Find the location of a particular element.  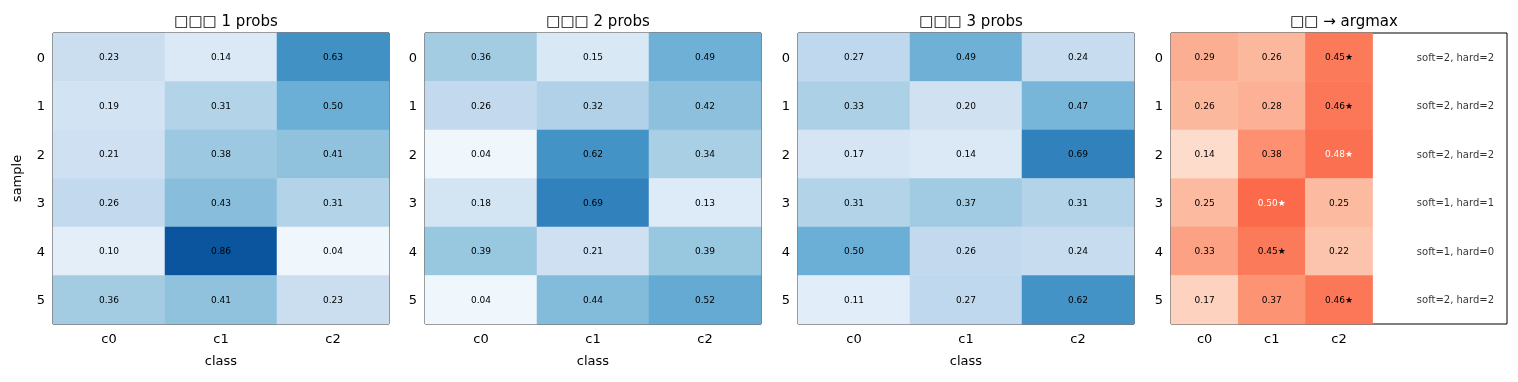

data-label: 0.47 is located at coordinates (1078, 105).